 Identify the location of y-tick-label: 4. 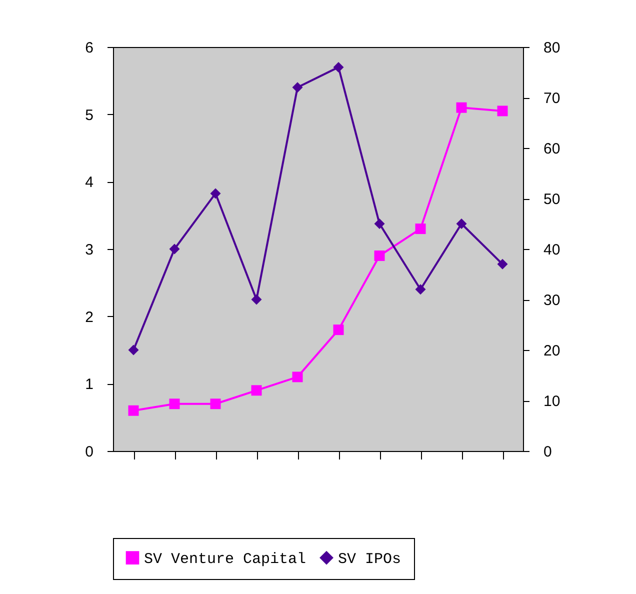
(89, 183).